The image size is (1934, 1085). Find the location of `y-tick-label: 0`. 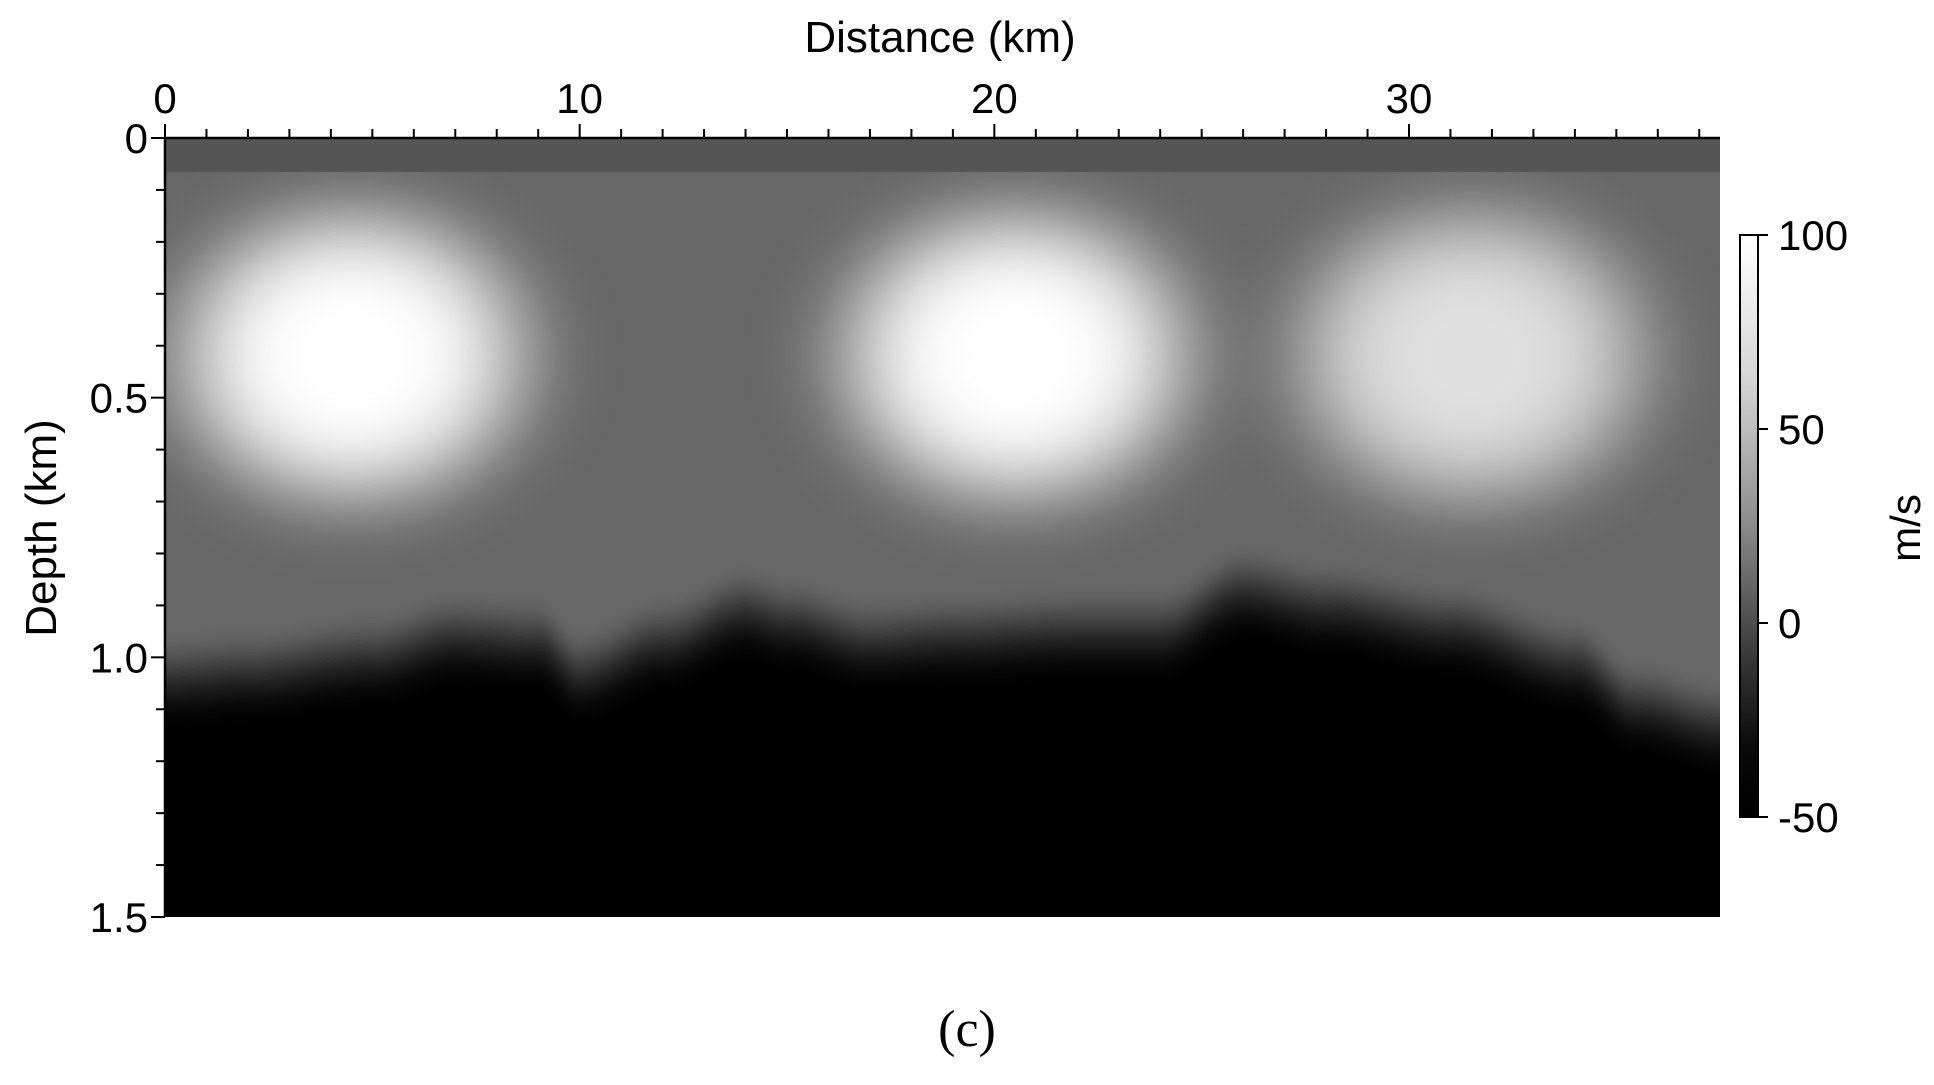

y-tick-label: 0 is located at coordinates (136, 138).